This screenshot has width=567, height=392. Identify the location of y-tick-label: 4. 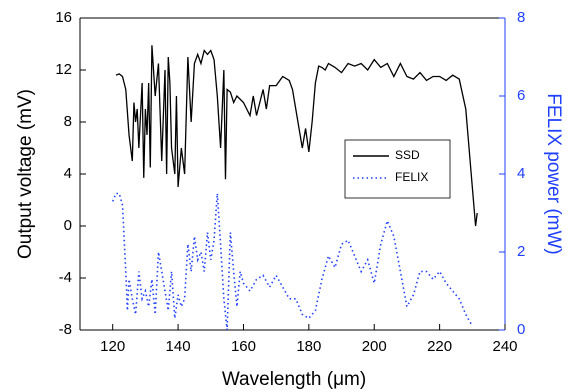
(68, 173).